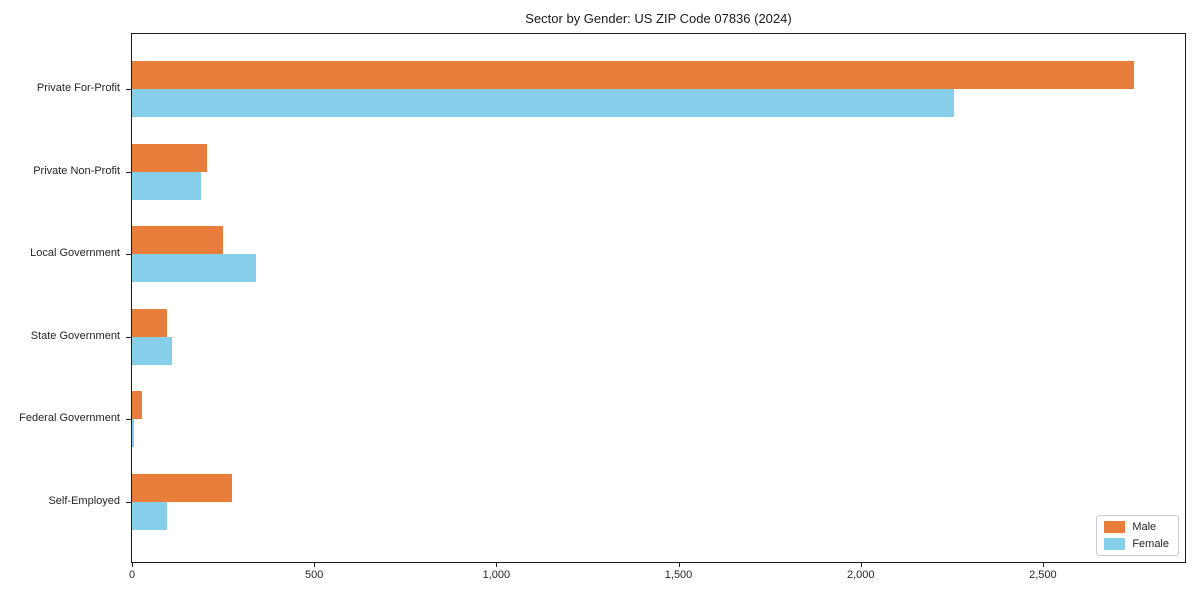 This screenshot has height=600, width=1200. What do you see at coordinates (1115, 527) in the screenshot?
I see `legend-swatch-male-icon` at bounding box center [1115, 527].